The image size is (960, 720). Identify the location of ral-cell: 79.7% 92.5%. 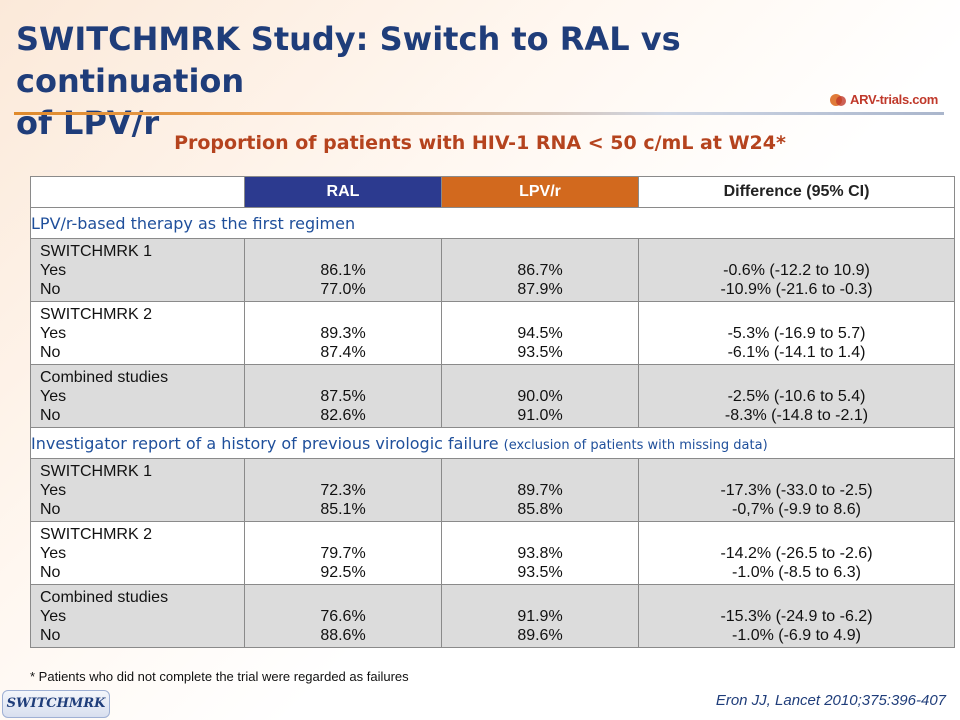
(343, 553).